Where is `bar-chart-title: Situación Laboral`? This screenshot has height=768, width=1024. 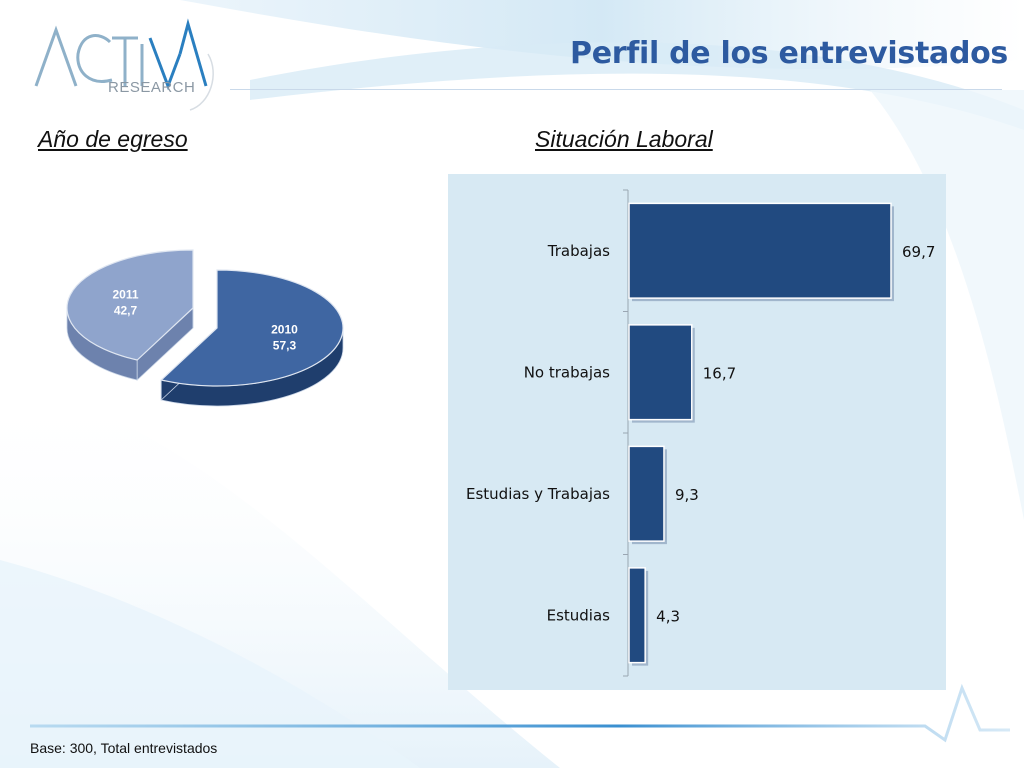 bar-chart-title: Situación Laboral is located at coordinates (624, 139).